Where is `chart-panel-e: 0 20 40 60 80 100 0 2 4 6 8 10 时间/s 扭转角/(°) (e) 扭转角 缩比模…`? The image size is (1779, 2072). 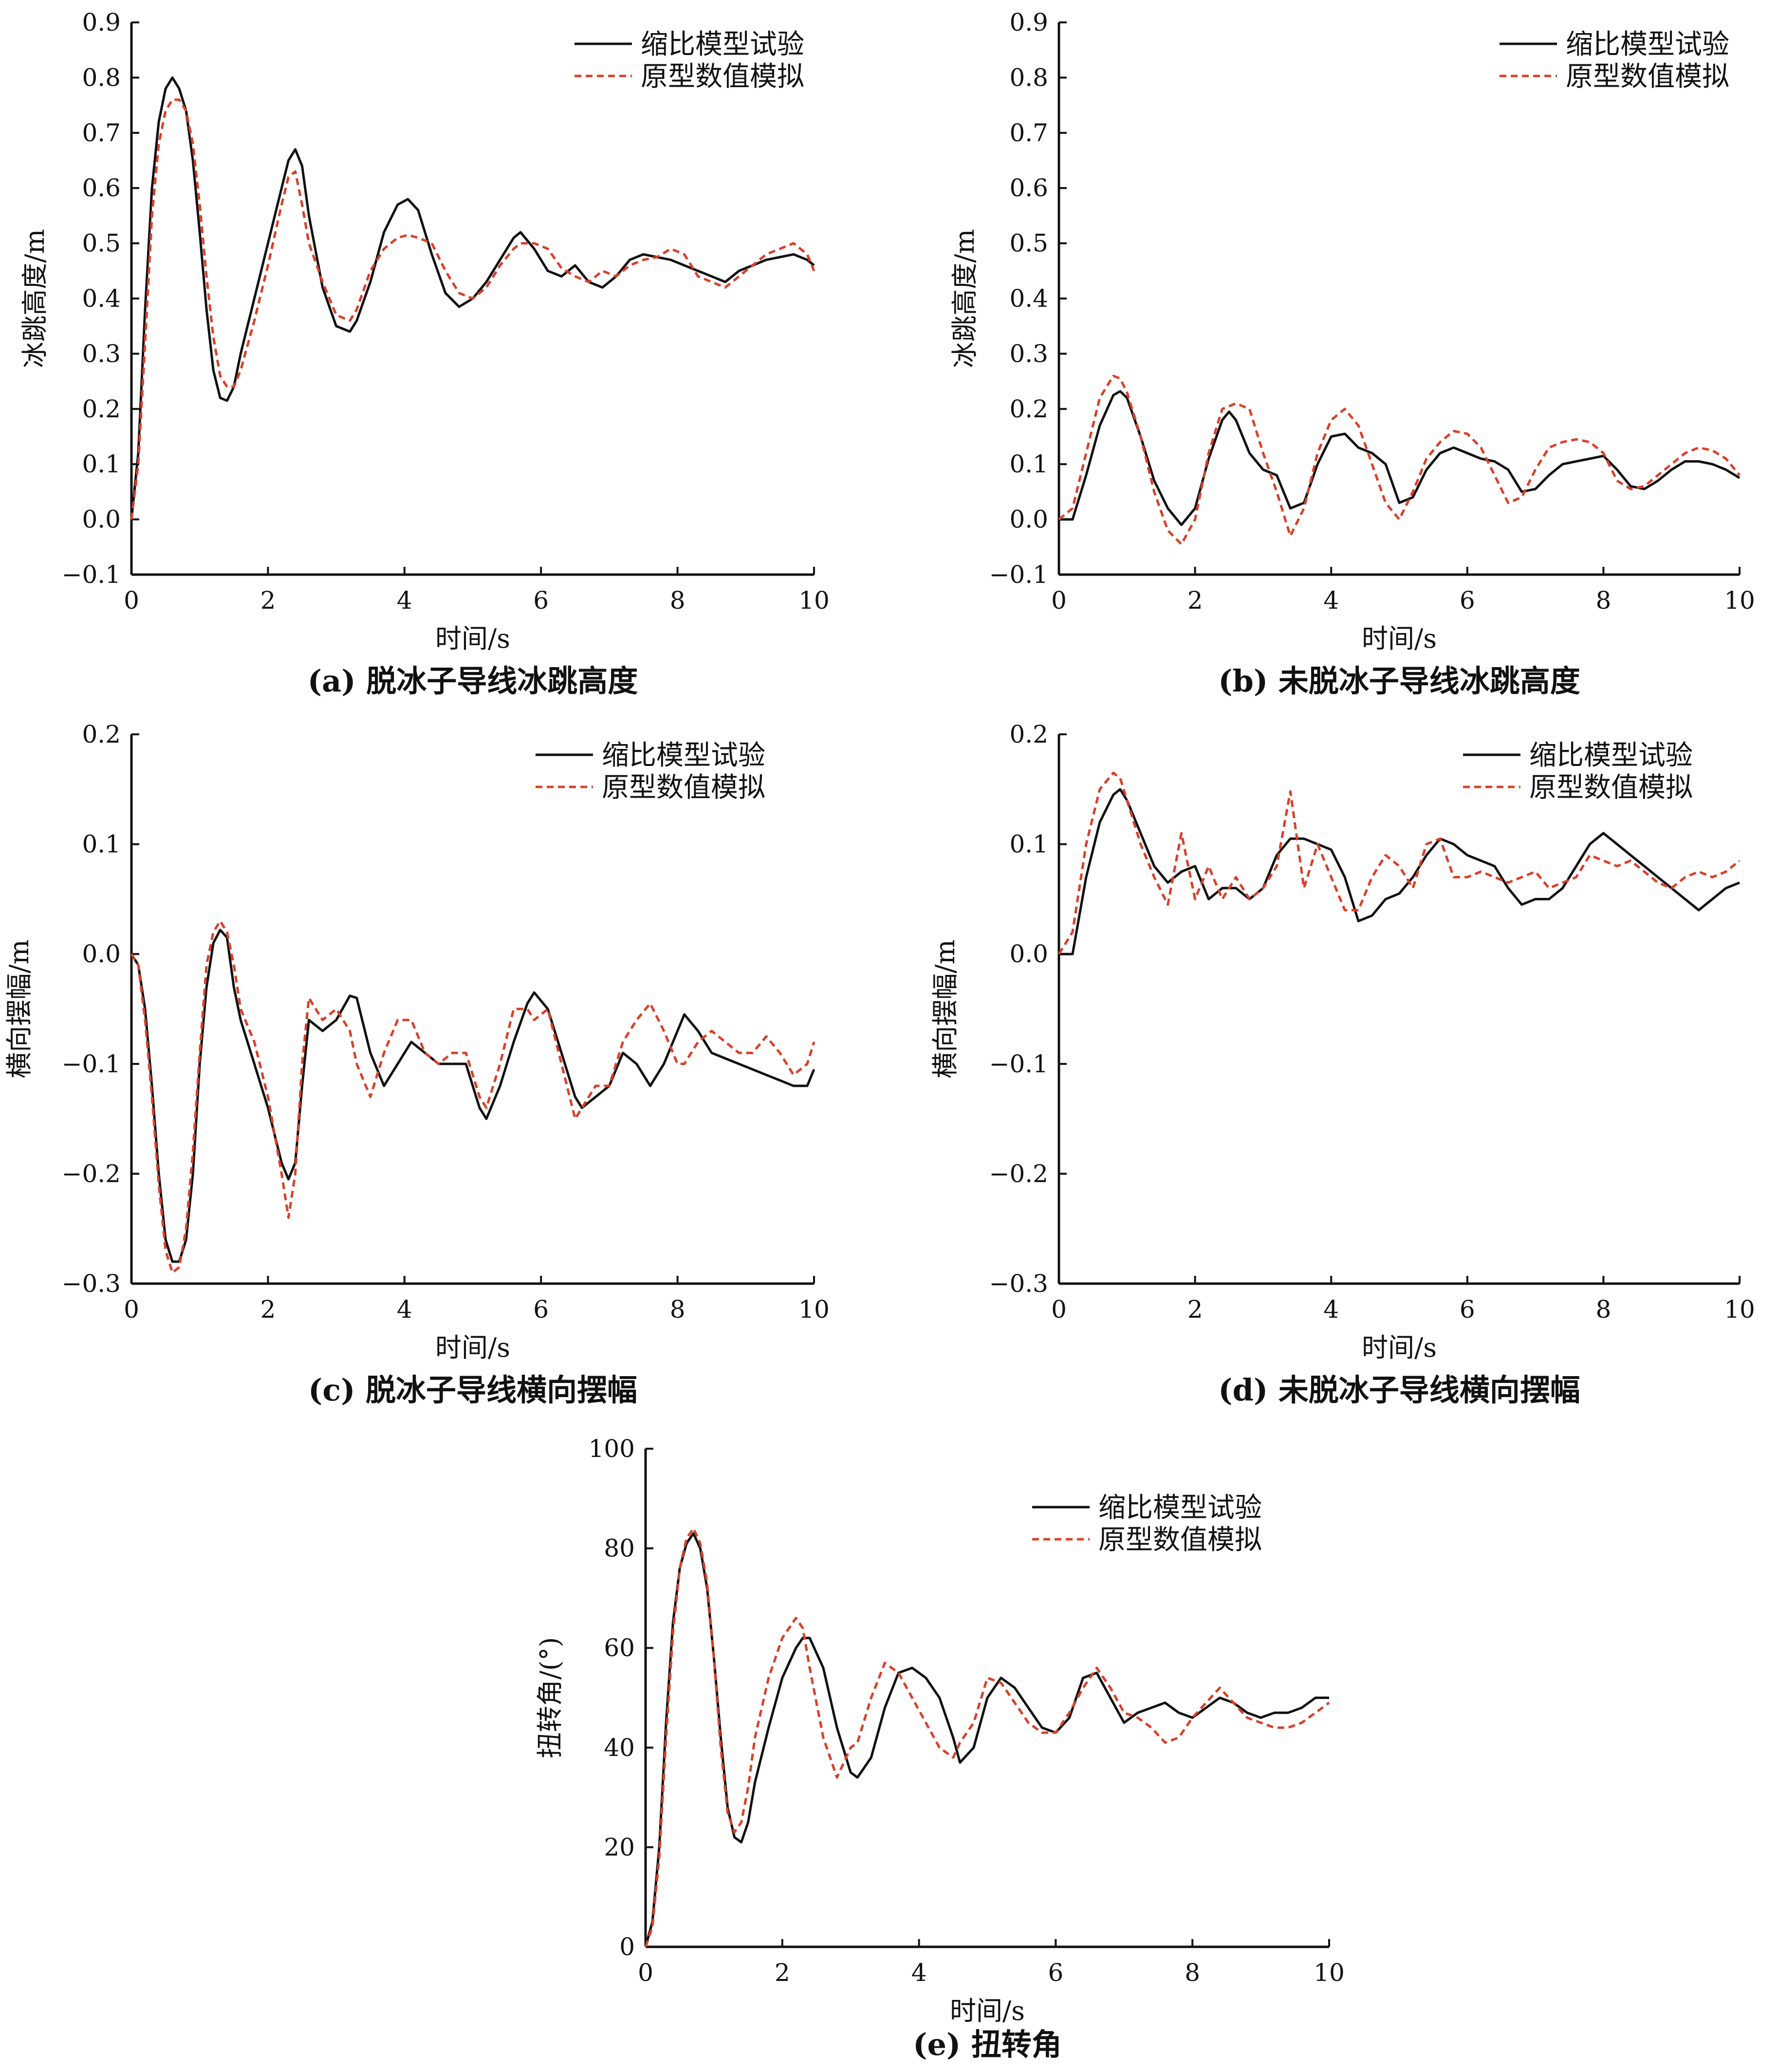 chart-panel-e: 0 20 40 60 80 100 0 2 4 6 8 10 时间/s 扭转角/(°) (e) 扭转角 缩比模… is located at coordinates (940, 1748).